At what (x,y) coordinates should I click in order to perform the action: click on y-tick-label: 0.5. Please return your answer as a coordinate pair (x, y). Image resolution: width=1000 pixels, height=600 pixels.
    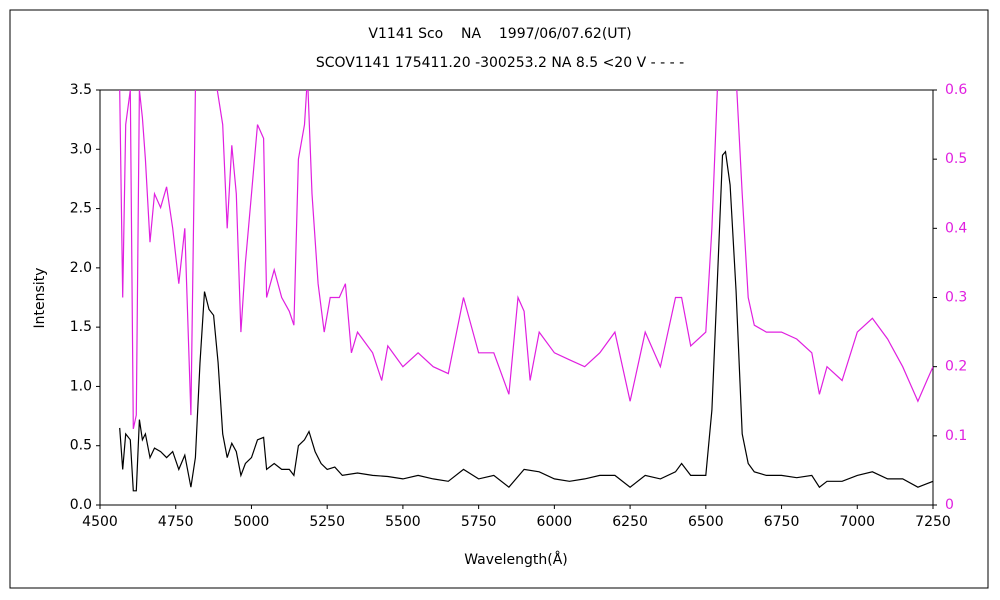
    Looking at the image, I should click on (81, 446).